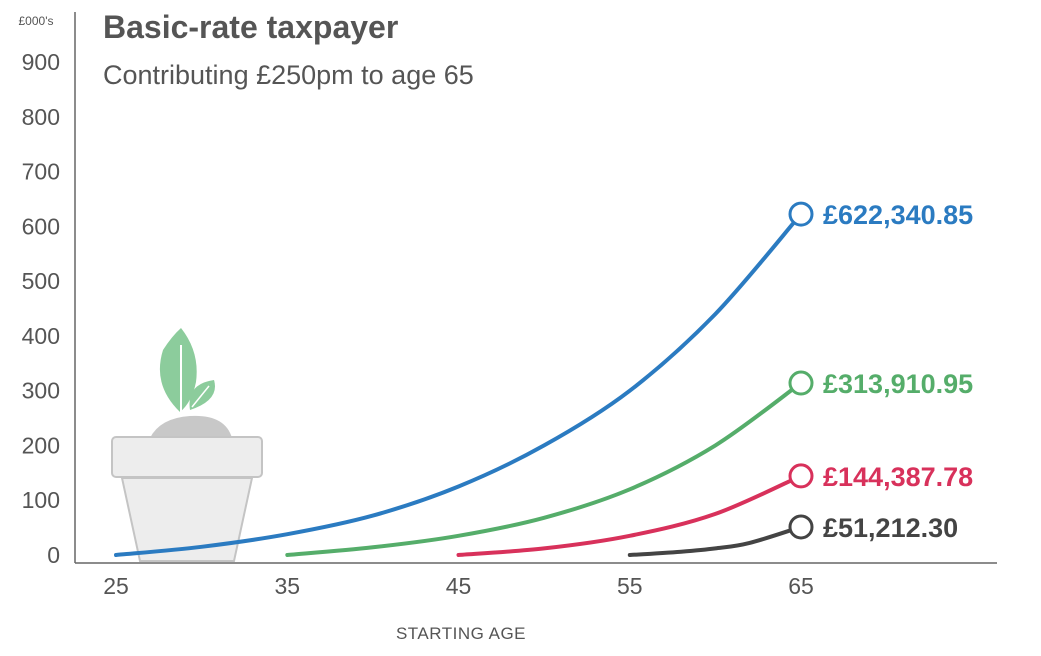 The image size is (1041, 656). What do you see at coordinates (41, 308) in the screenshot?
I see `y-tick-labels: 0 100 200 300 400 500 600 700 800 900` at bounding box center [41, 308].